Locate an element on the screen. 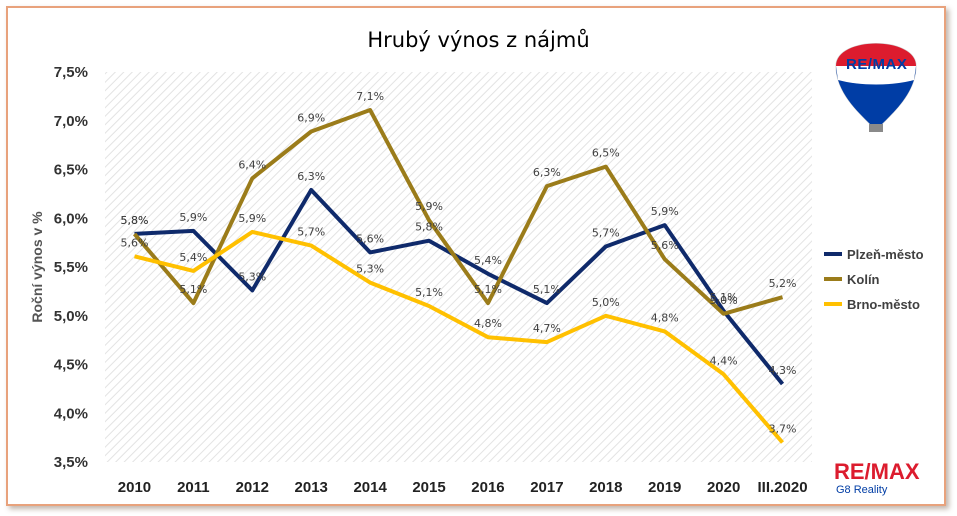 The width and height of the screenshot is (957, 516). remax-logo-text: RE/MAX is located at coordinates (877, 471).